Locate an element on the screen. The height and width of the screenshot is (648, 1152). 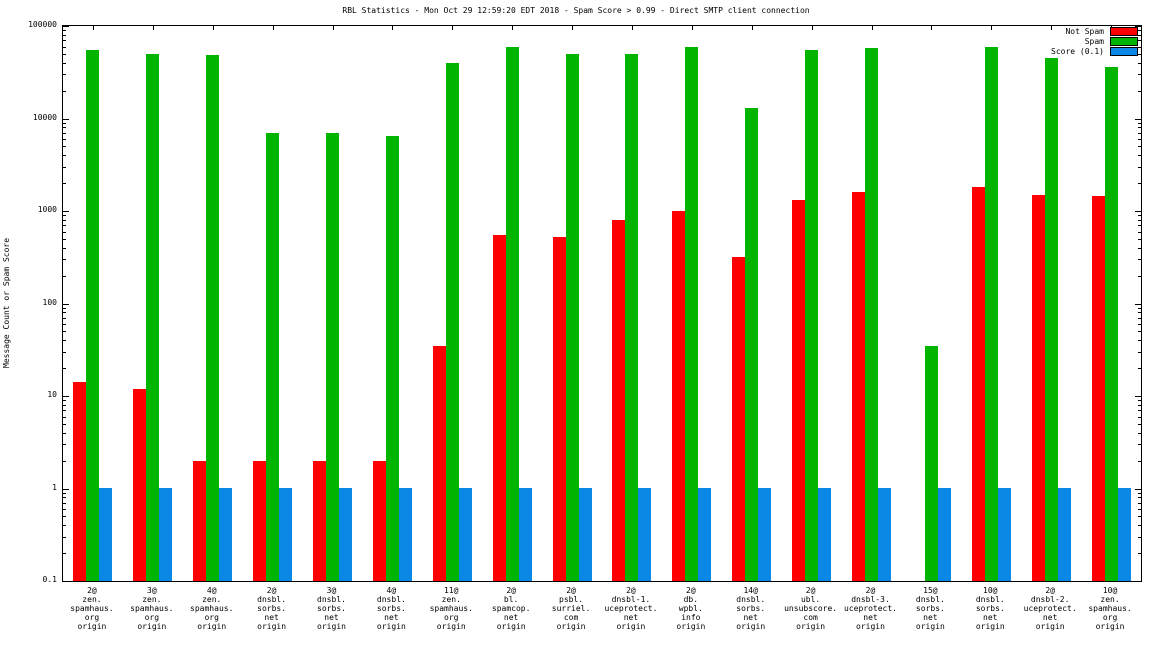
y-axis-tick-label: 0.1 is located at coordinates (49, 579).